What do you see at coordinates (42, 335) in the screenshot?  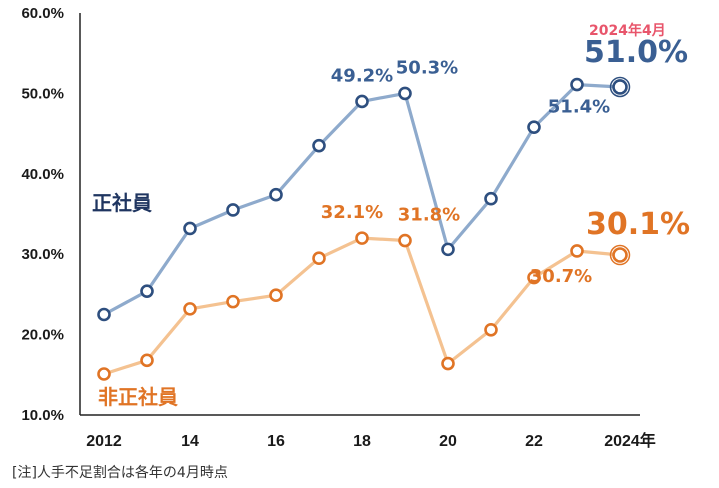 I see `y-tick-label: 20.0%` at bounding box center [42, 335].